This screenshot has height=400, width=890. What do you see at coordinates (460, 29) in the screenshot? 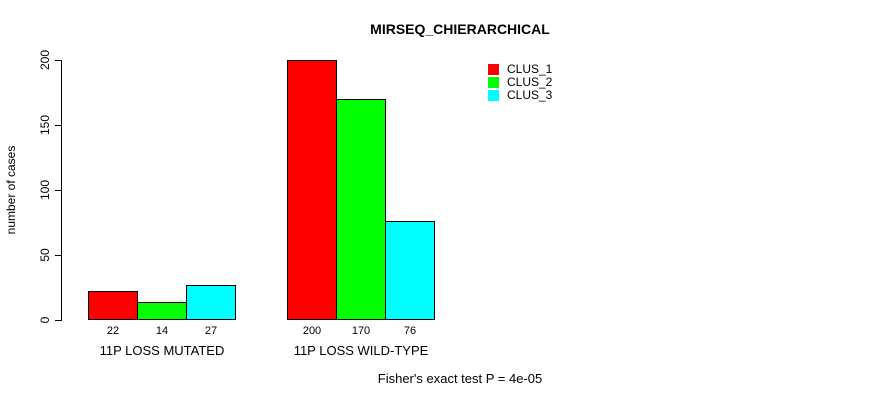
I see `chart-title: MIRSEQ_CHIERARCHICAL` at bounding box center [460, 29].